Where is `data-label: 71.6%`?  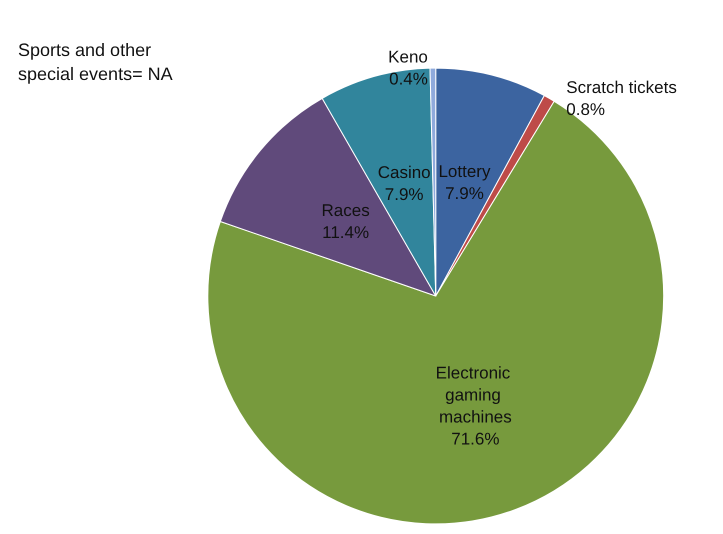 data-label: 71.6% is located at coordinates (475, 439).